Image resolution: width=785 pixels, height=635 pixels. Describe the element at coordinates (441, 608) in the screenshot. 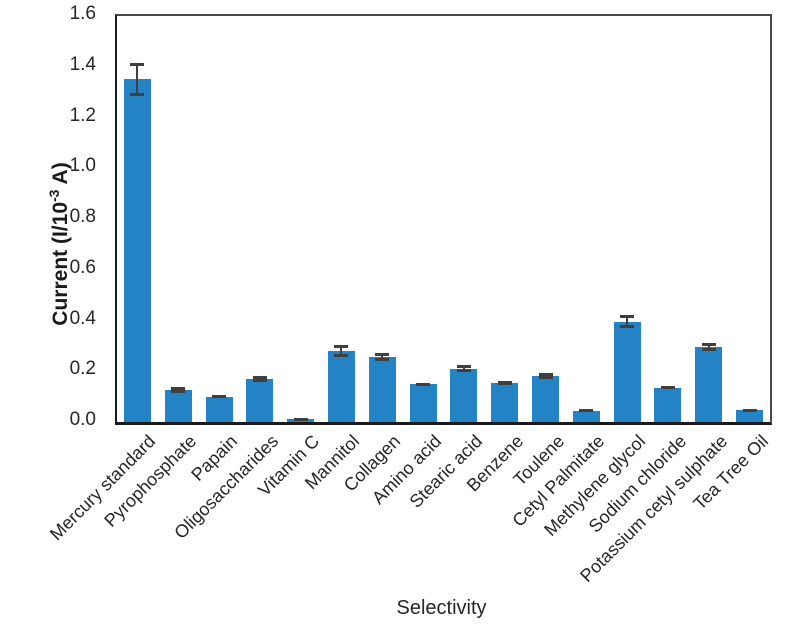

I see `x-axis-title: Selectivity` at that location.